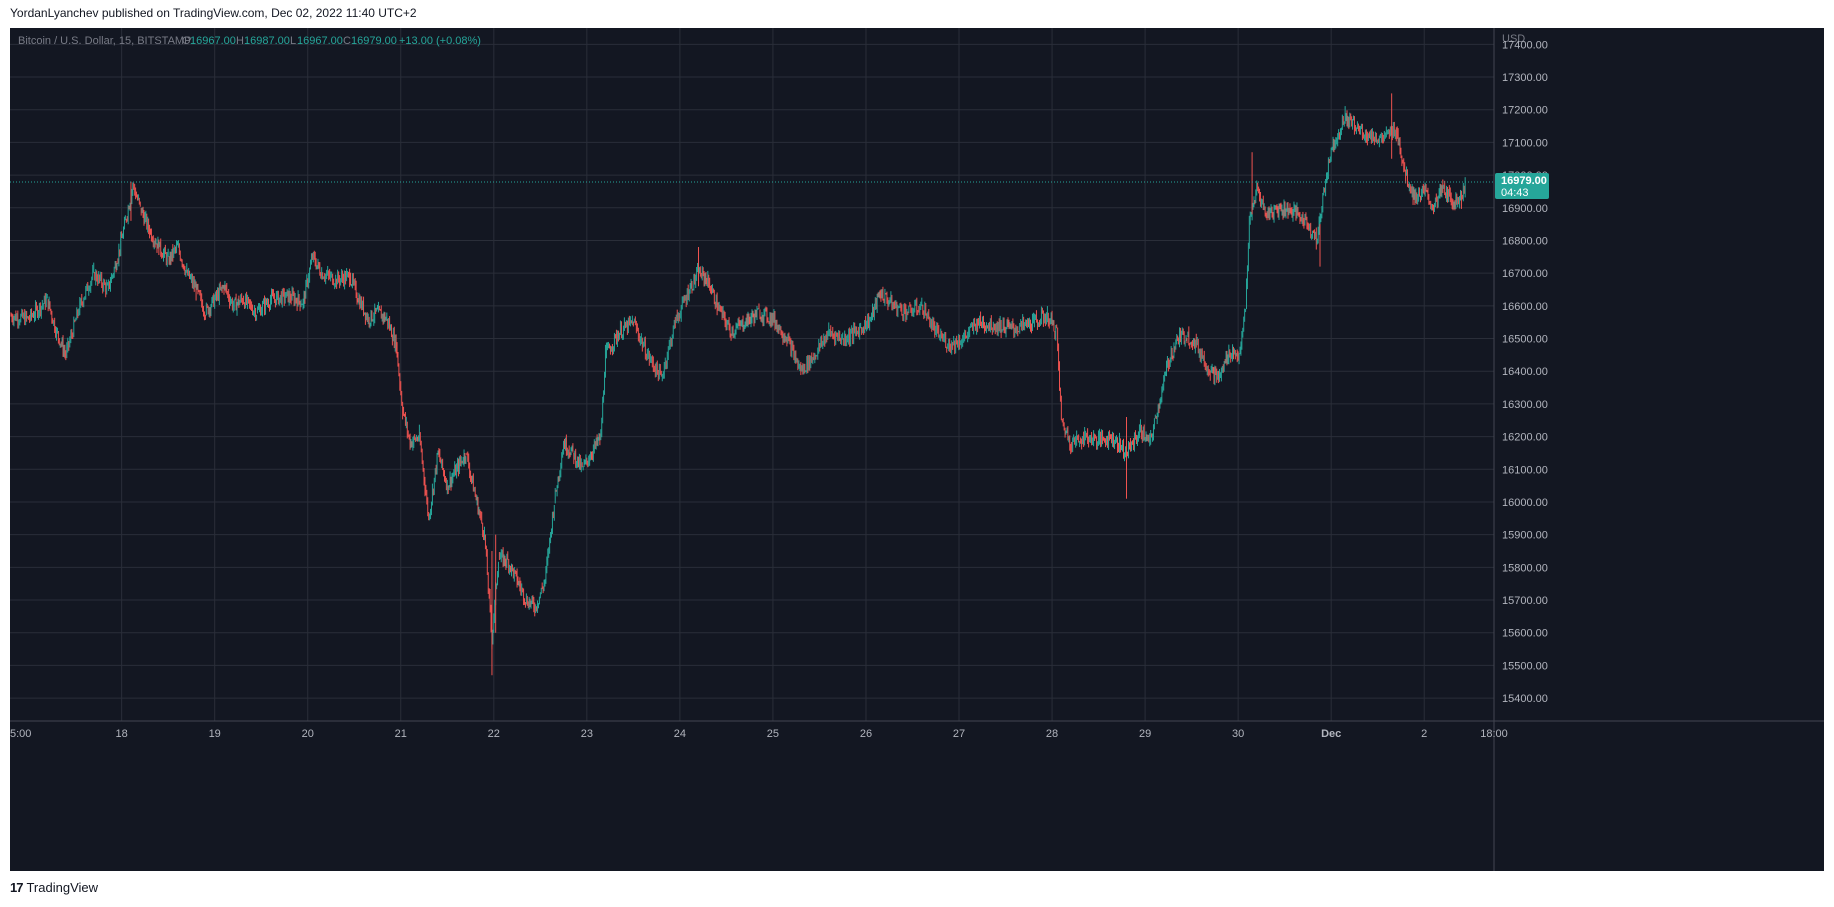 The width and height of the screenshot is (1834, 907). Describe the element at coordinates (1525, 340) in the screenshot. I see `price-tick-label: 16500.00` at that location.